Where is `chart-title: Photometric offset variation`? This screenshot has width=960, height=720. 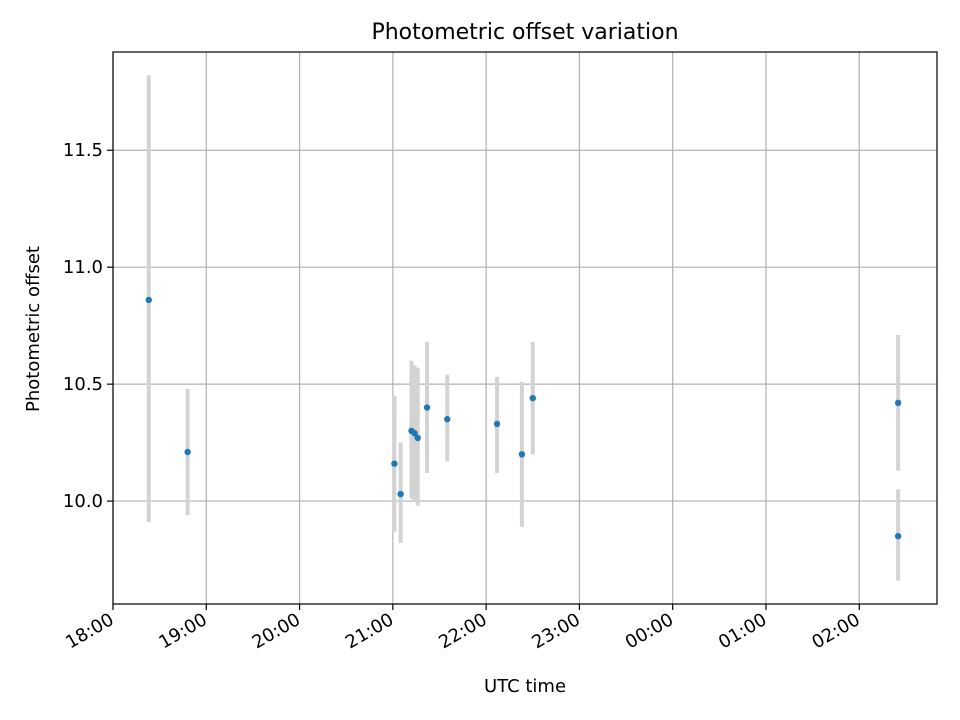
chart-title: Photometric offset variation is located at coordinates (524, 32).